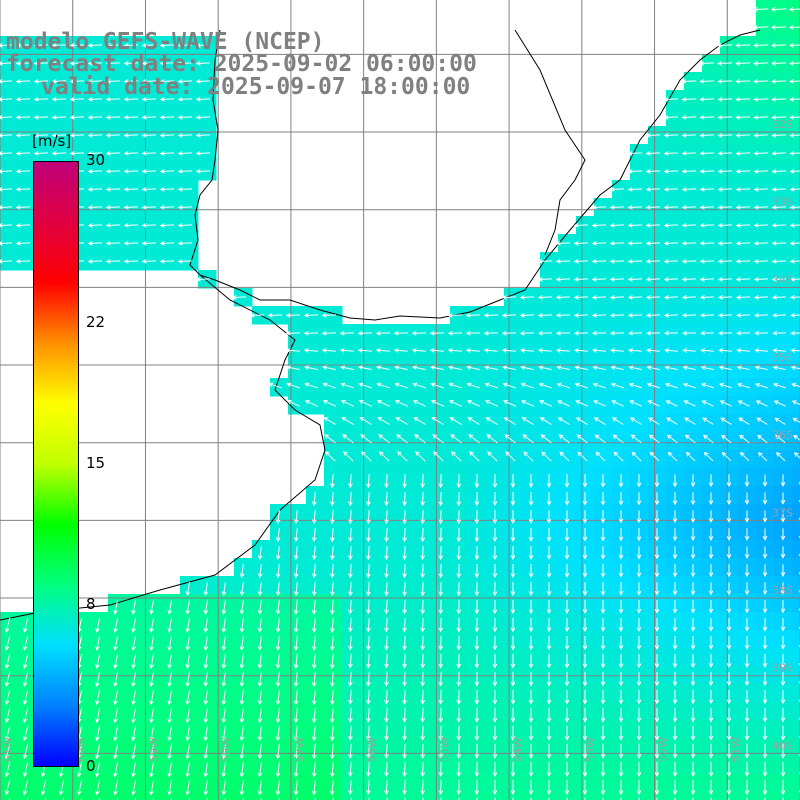  Describe the element at coordinates (165, 42) in the screenshot. I see `model-title: modelo GEFS-WAVE (NCEP)` at that location.